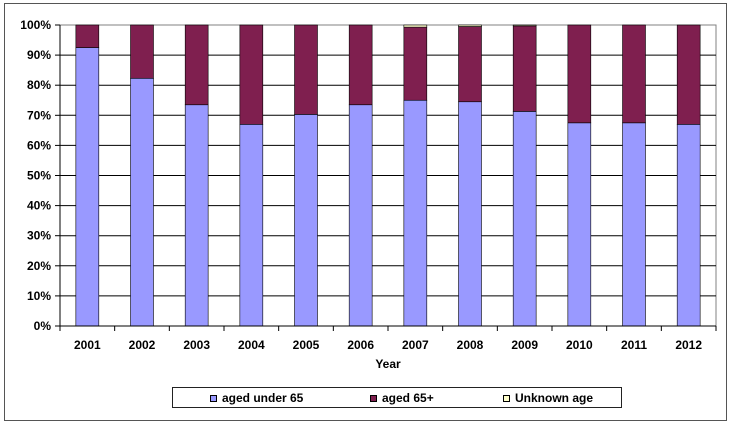 The width and height of the screenshot is (732, 426). Describe the element at coordinates (506, 398) in the screenshot. I see `legend-swatch-unknown-age` at that location.